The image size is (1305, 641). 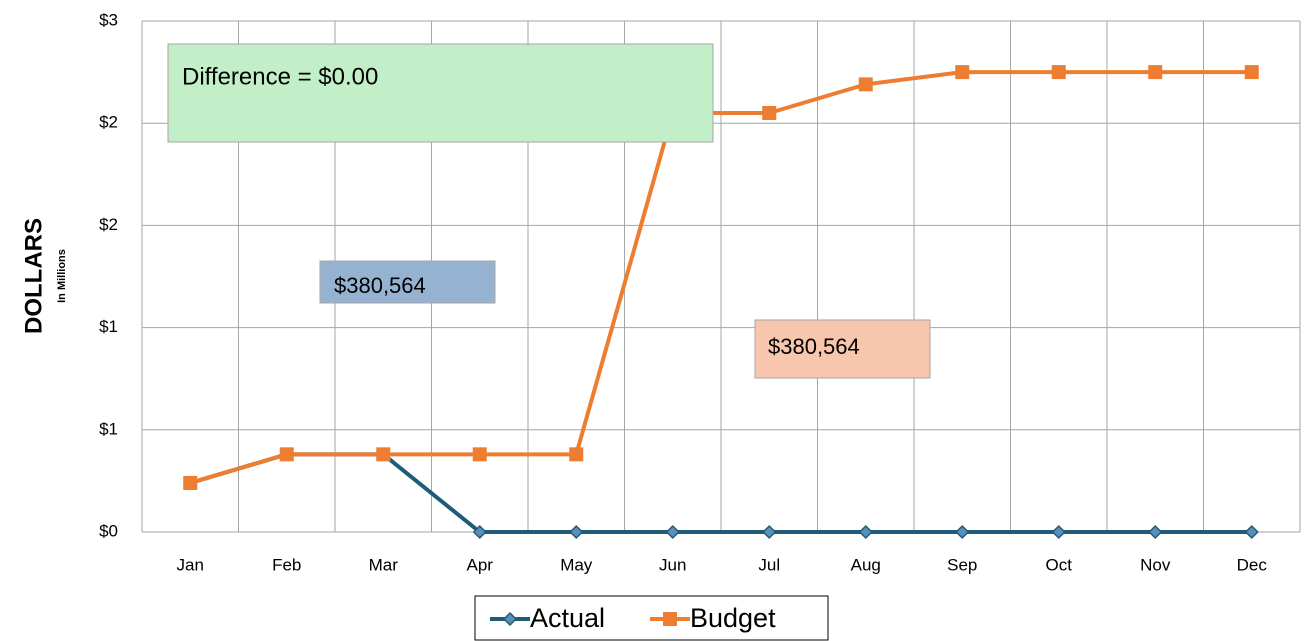 I want to click on x-tick-label: Feb, so click(x=286, y=564).